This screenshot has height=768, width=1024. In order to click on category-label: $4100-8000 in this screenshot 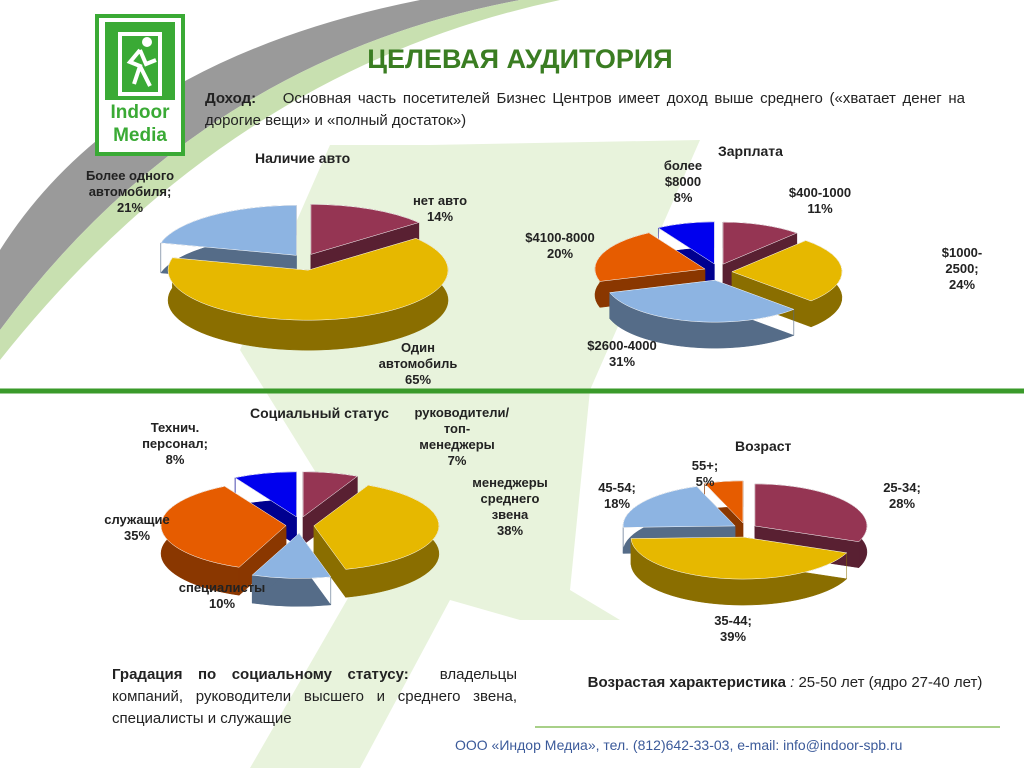, I will do `click(560, 237)`.